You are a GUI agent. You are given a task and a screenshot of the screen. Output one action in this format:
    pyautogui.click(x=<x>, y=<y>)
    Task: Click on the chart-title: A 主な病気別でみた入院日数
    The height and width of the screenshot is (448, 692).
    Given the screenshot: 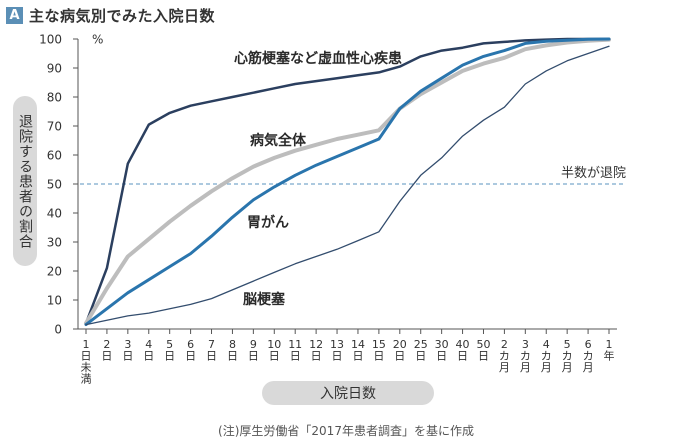 What is the action you would take?
    pyautogui.click(x=110, y=15)
    